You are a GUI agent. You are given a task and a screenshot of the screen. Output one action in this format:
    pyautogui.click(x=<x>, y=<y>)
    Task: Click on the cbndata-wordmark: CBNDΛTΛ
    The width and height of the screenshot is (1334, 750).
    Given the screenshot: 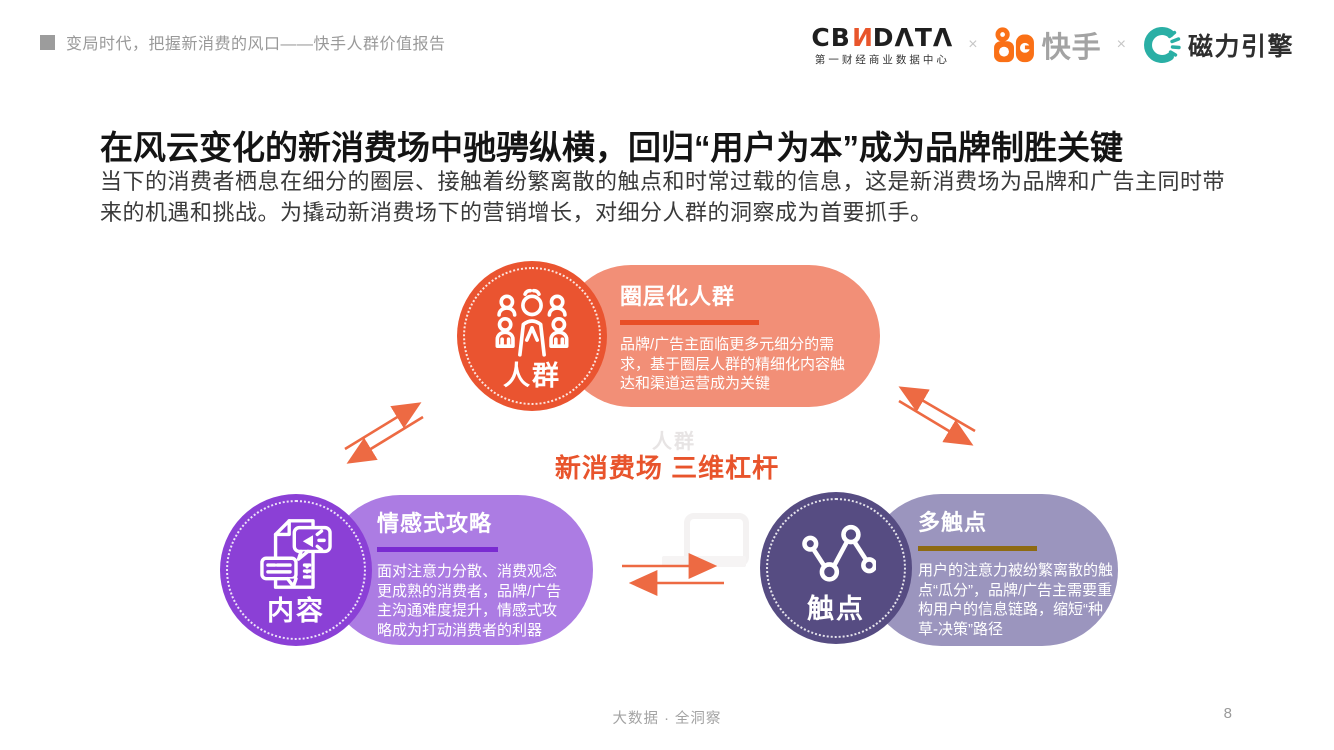 What is the action you would take?
    pyautogui.click(x=882, y=37)
    